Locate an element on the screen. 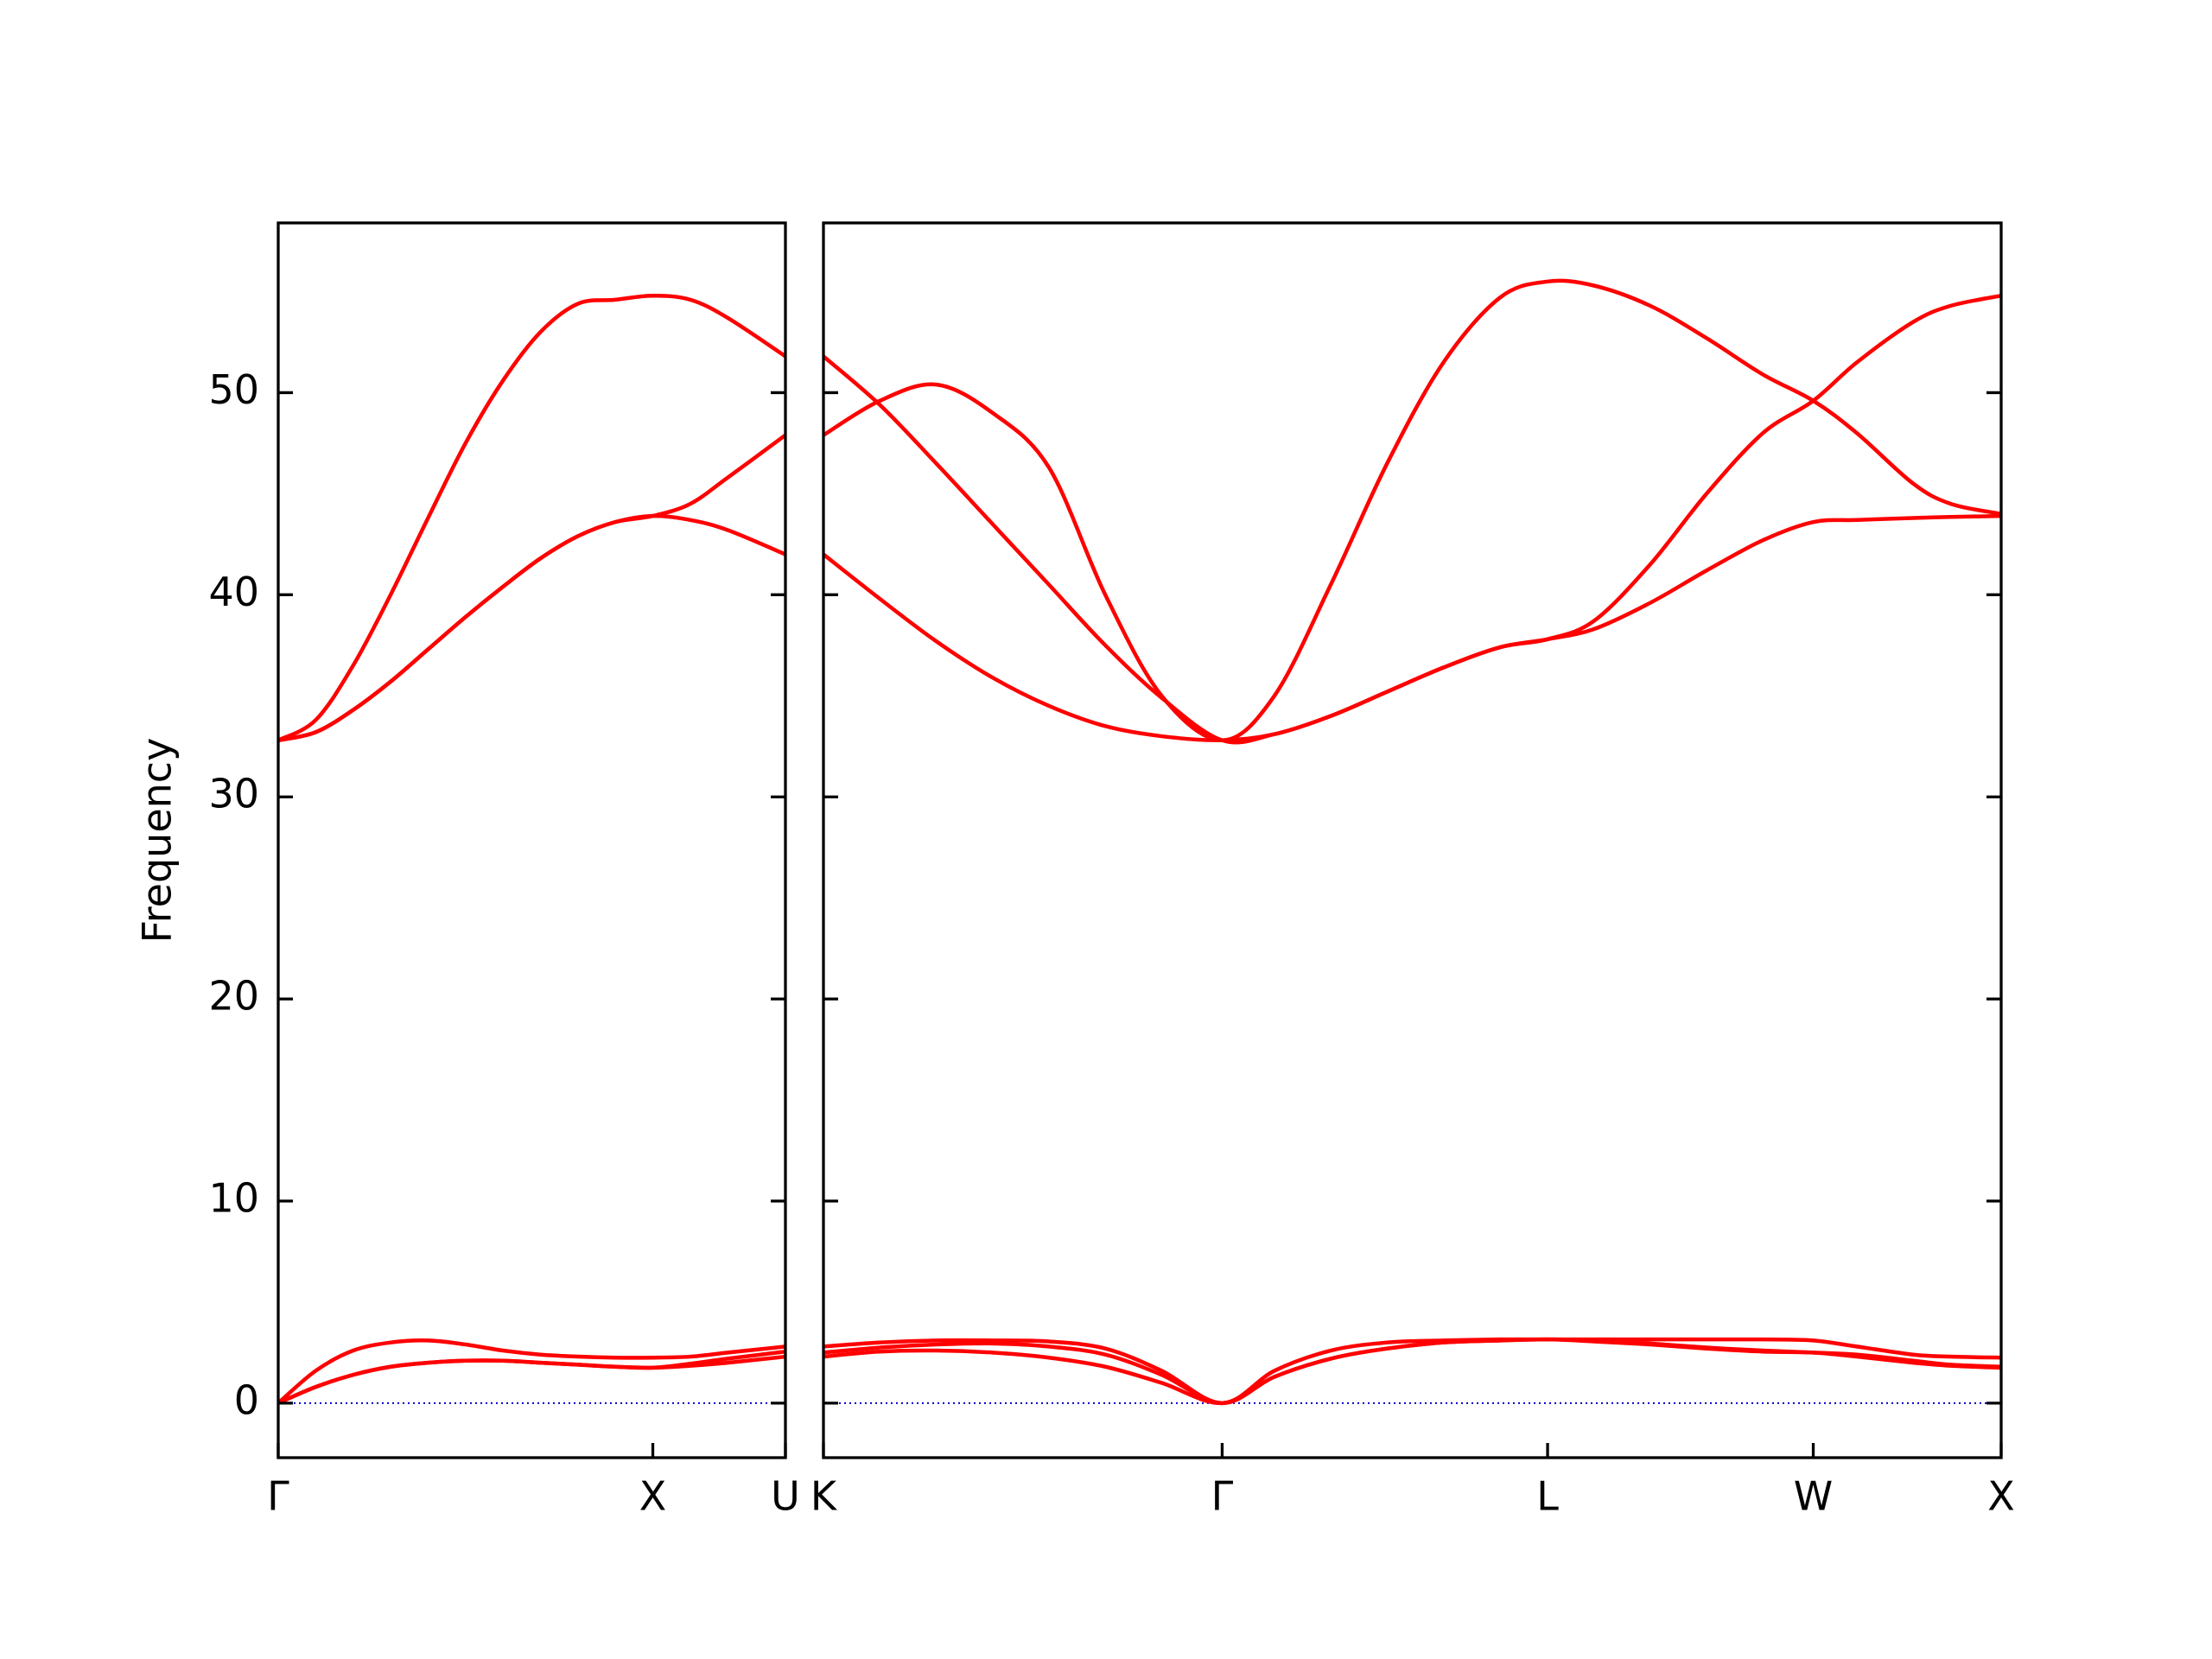  y-axis-label: Frequency is located at coordinates (157, 841).